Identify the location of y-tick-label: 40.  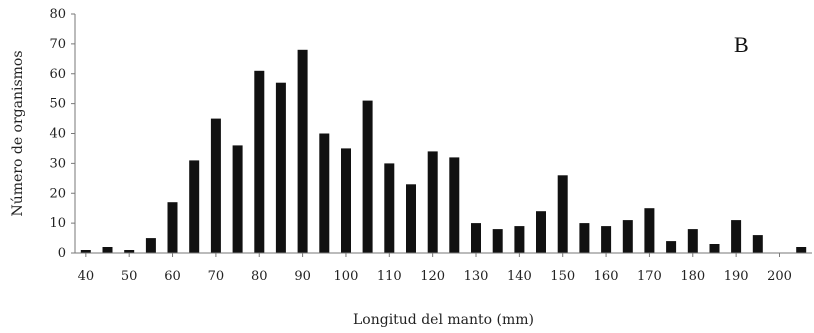
(57, 134).